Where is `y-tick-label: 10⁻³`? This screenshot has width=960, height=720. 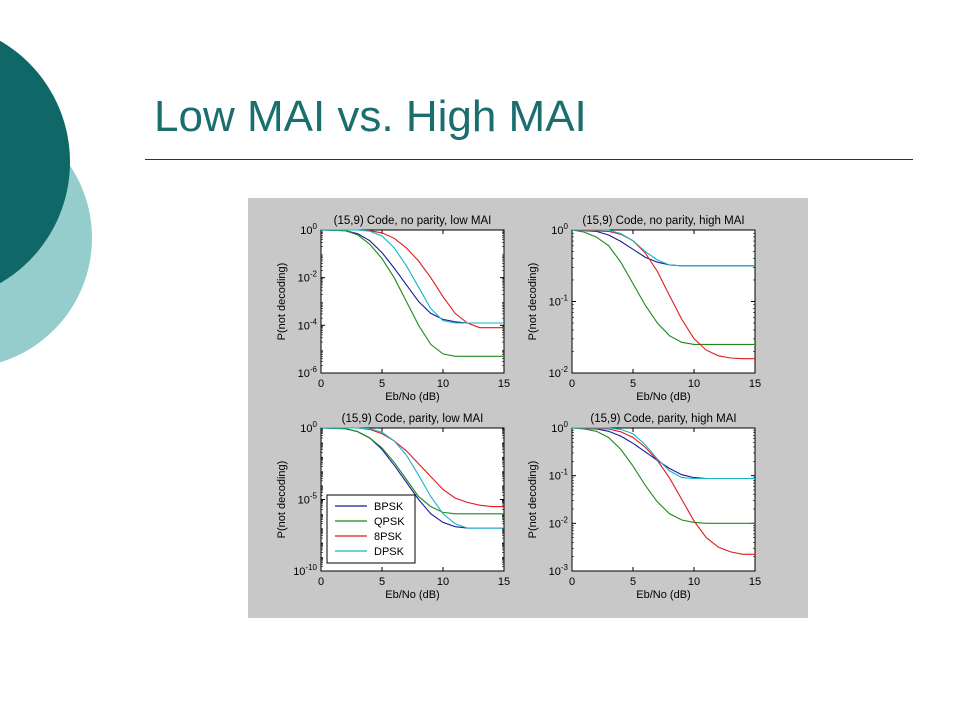
y-tick-label: 10⁻³ is located at coordinates (559, 570).